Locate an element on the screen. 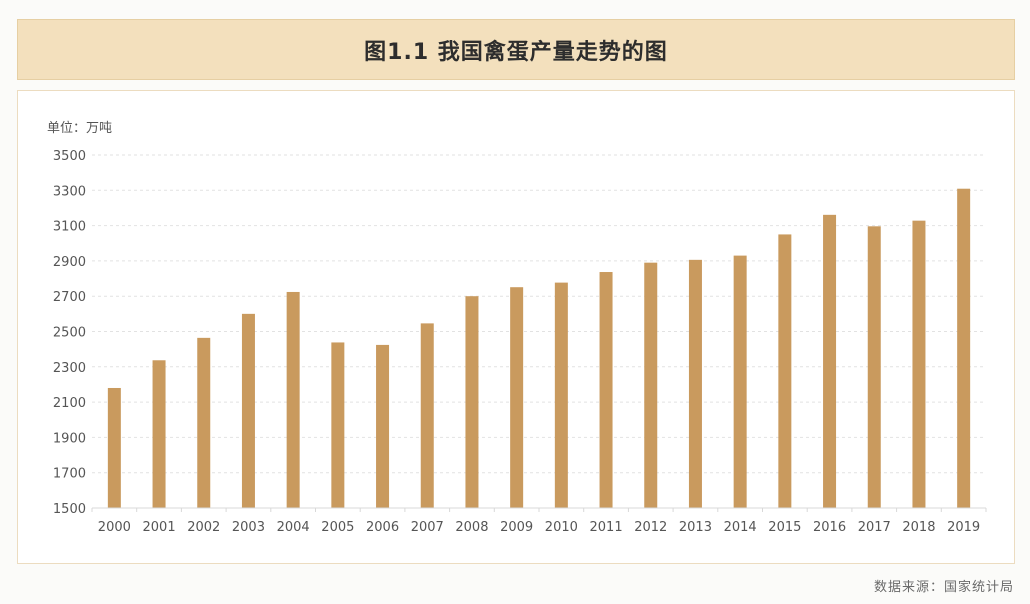 Image resolution: width=1030 pixels, height=604 pixels. bar-2018 is located at coordinates (919, 364).